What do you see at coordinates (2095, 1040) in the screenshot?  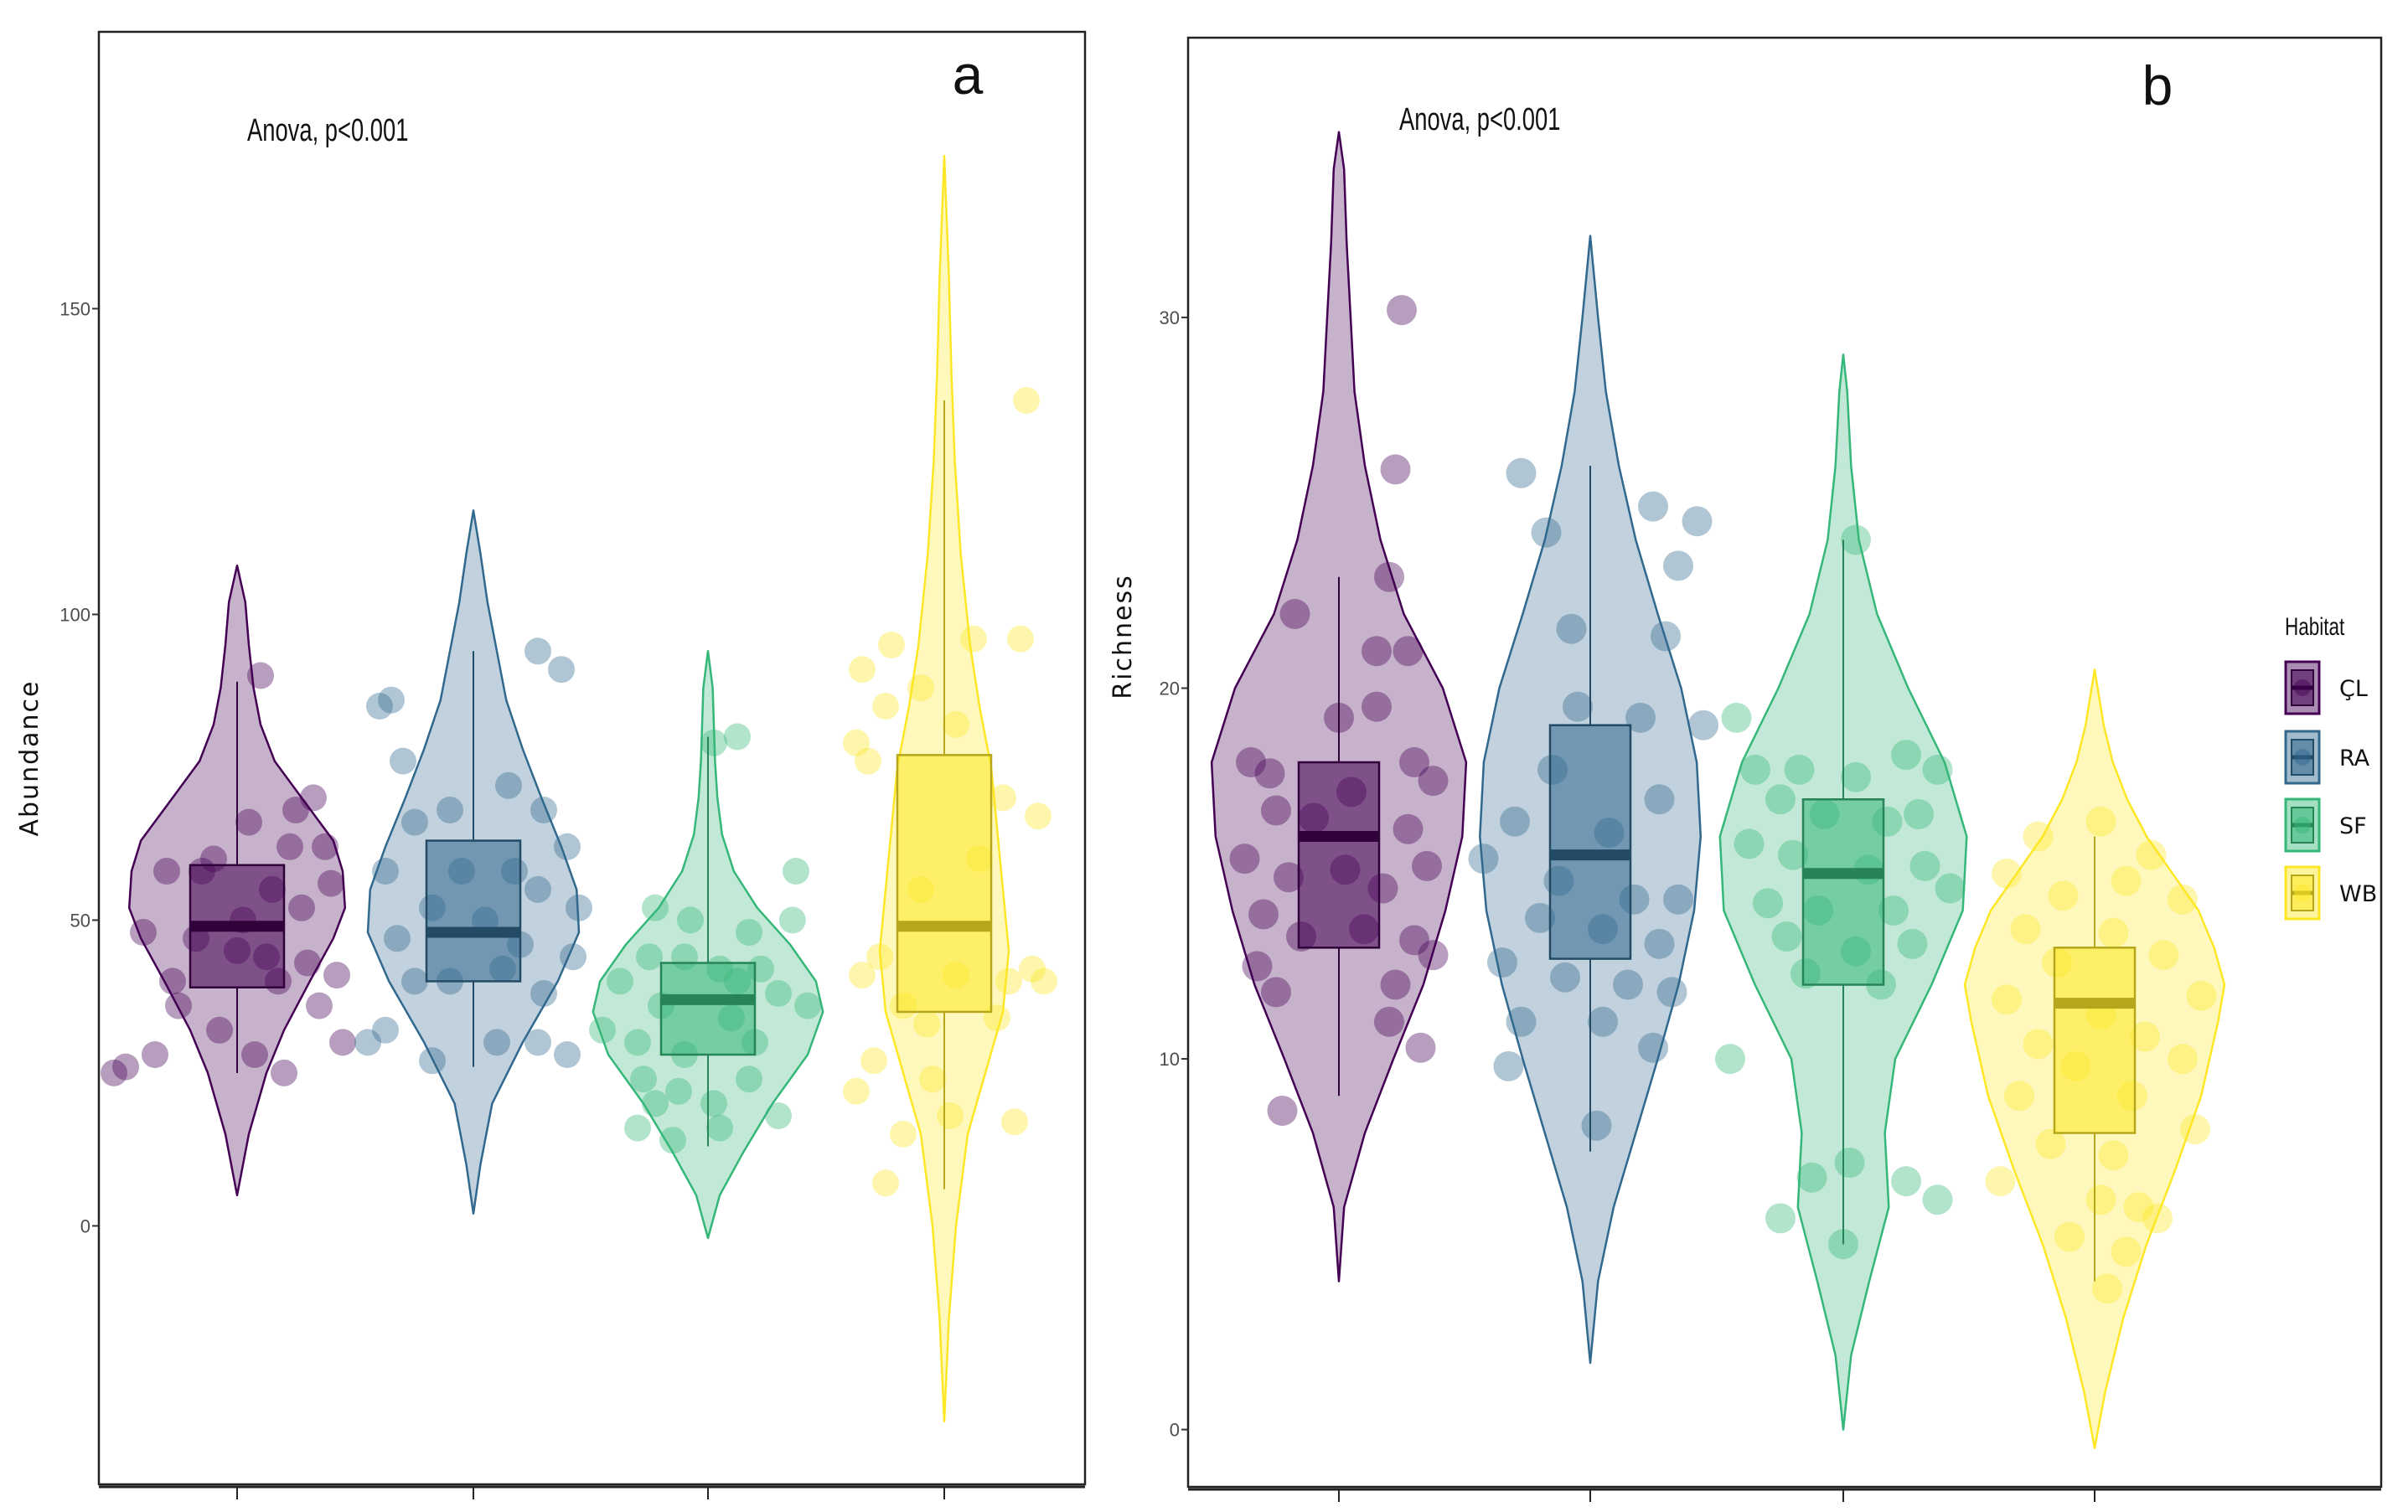 I see `box-WB` at bounding box center [2095, 1040].